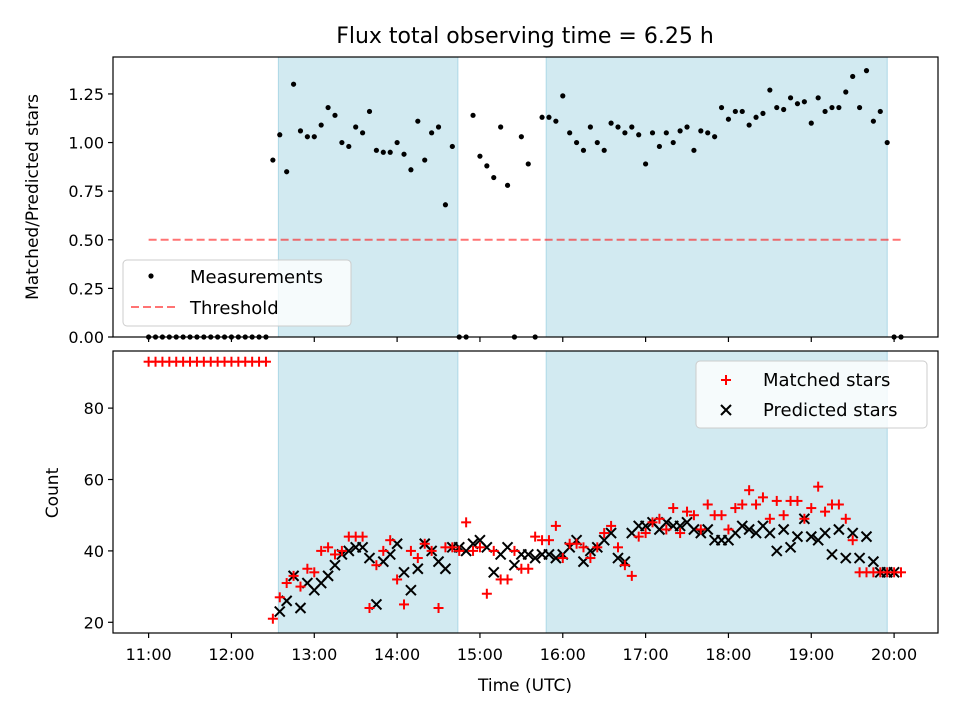 The image size is (960, 720). What do you see at coordinates (94, 408) in the screenshot?
I see `count-y-tick-label: 80` at bounding box center [94, 408].